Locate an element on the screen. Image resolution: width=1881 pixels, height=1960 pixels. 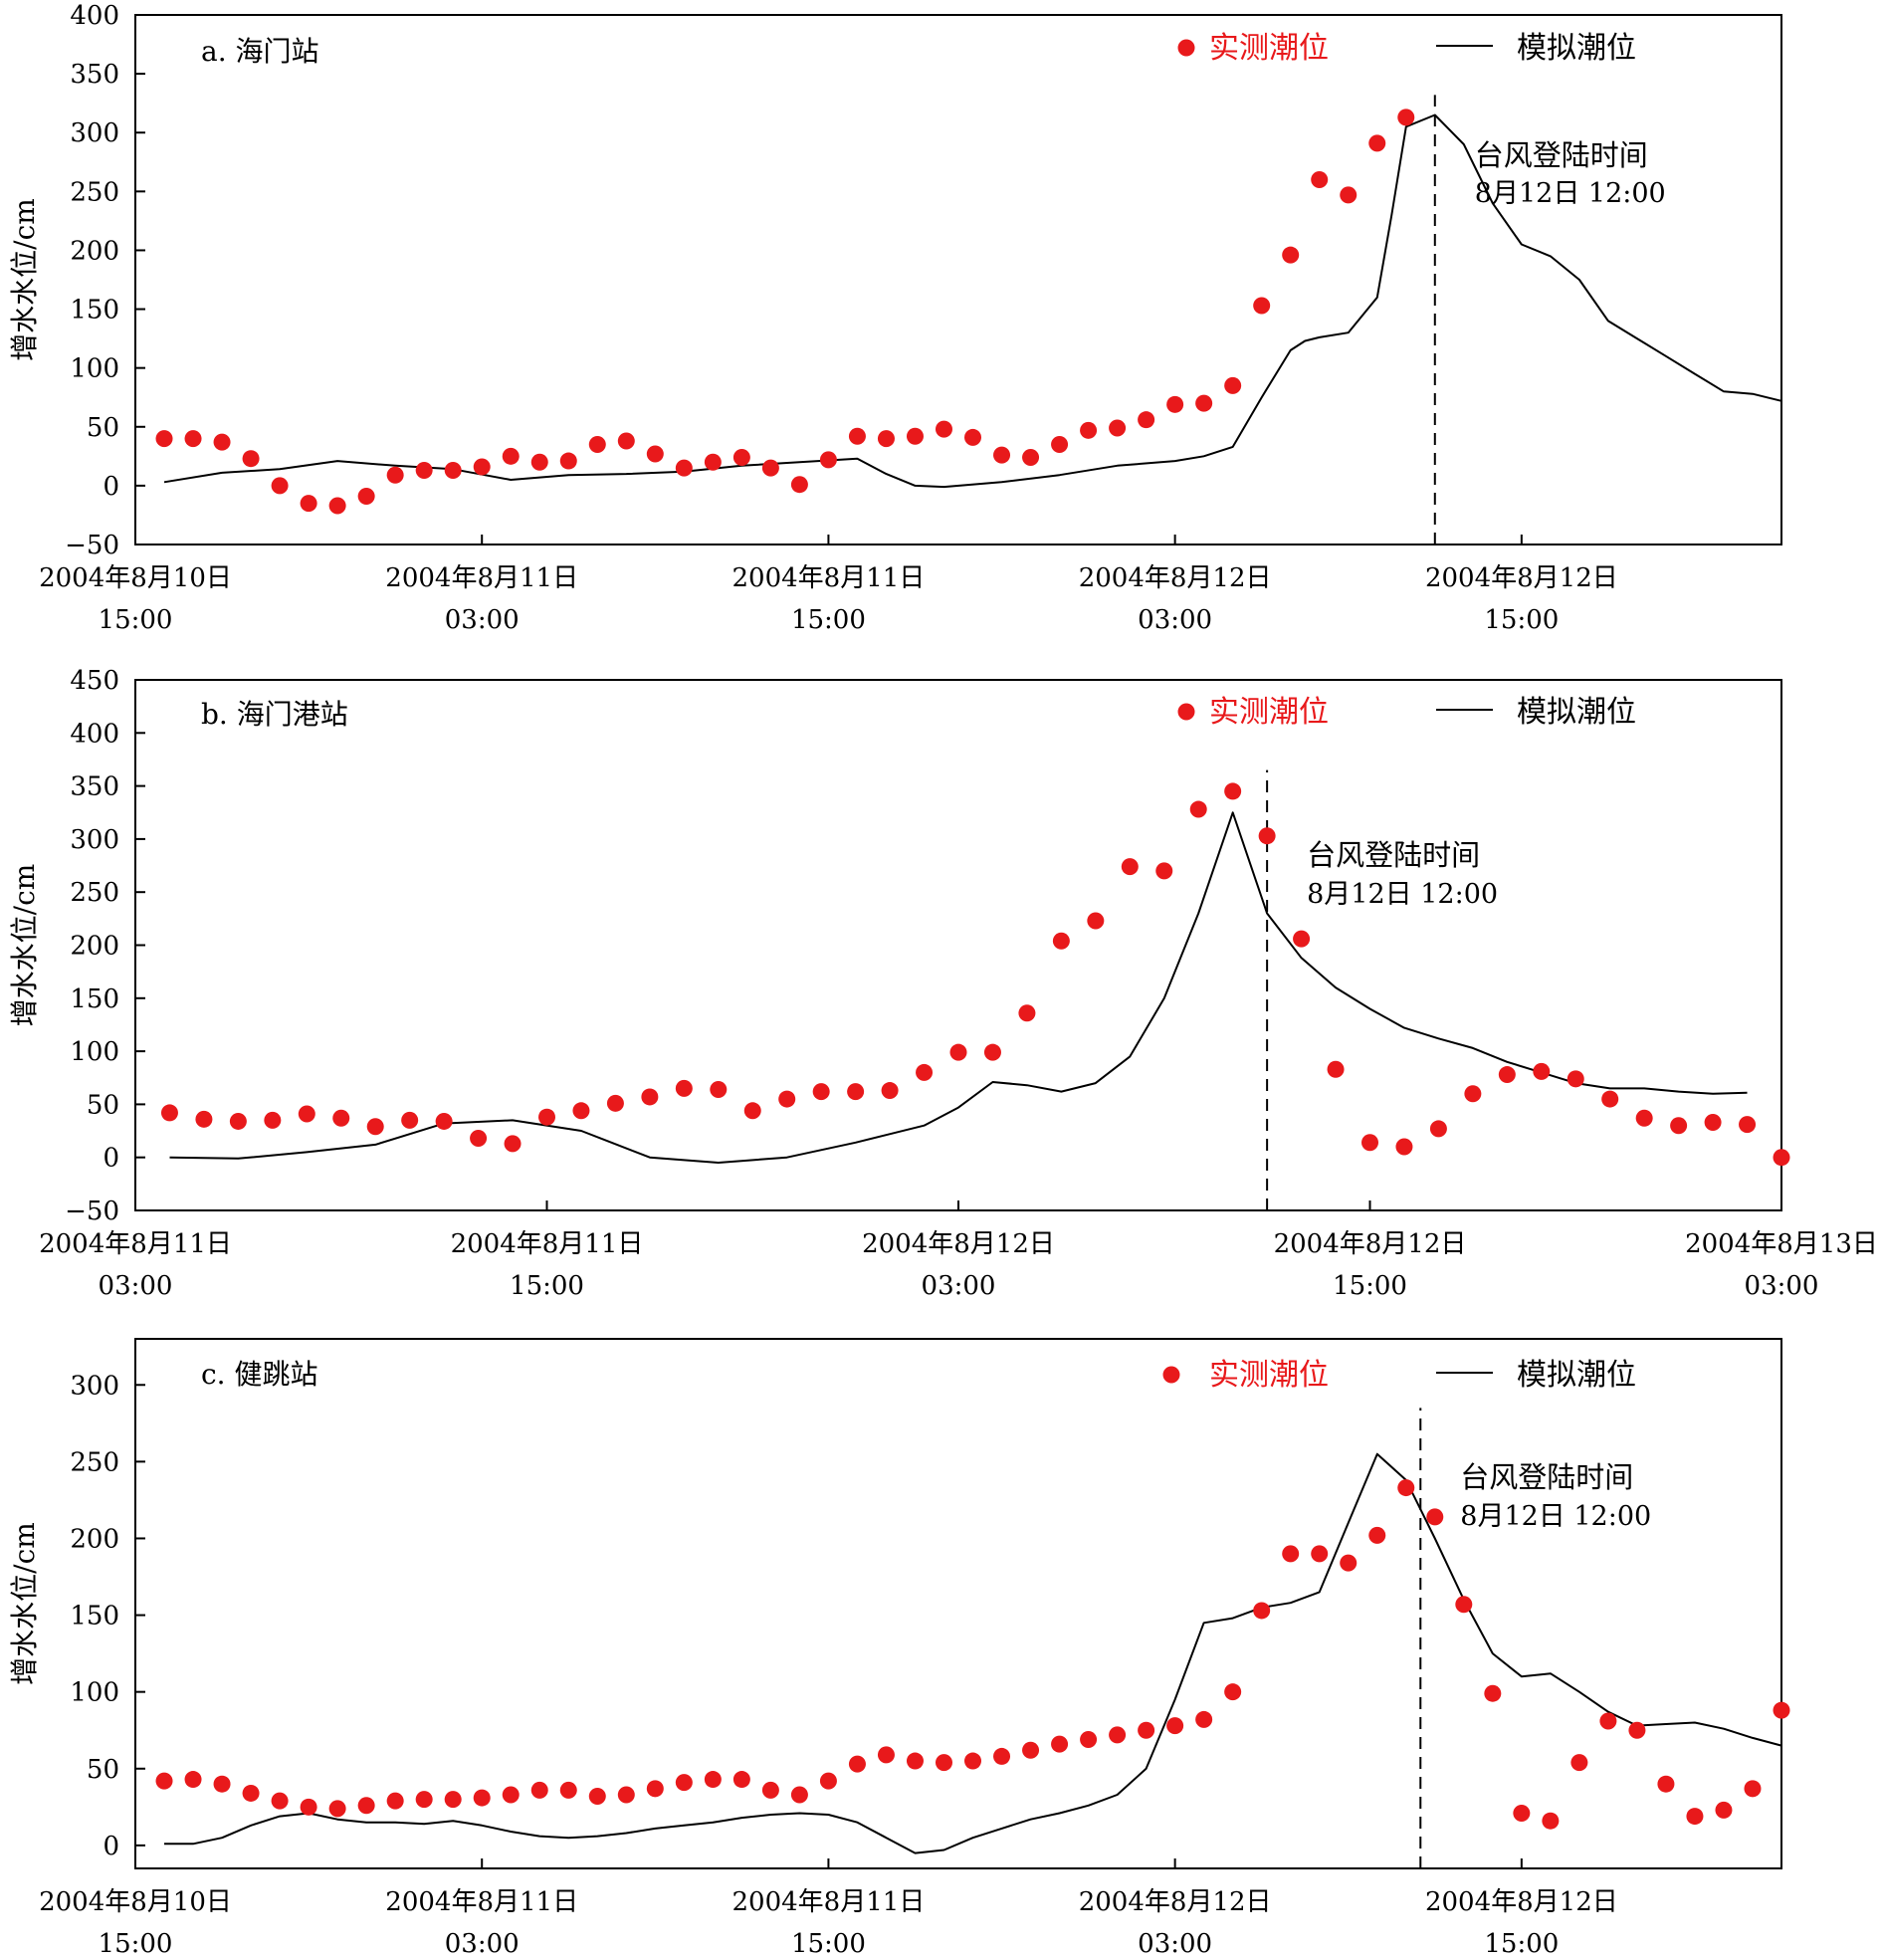
y-tick-label: 50 is located at coordinates (103, 1770).